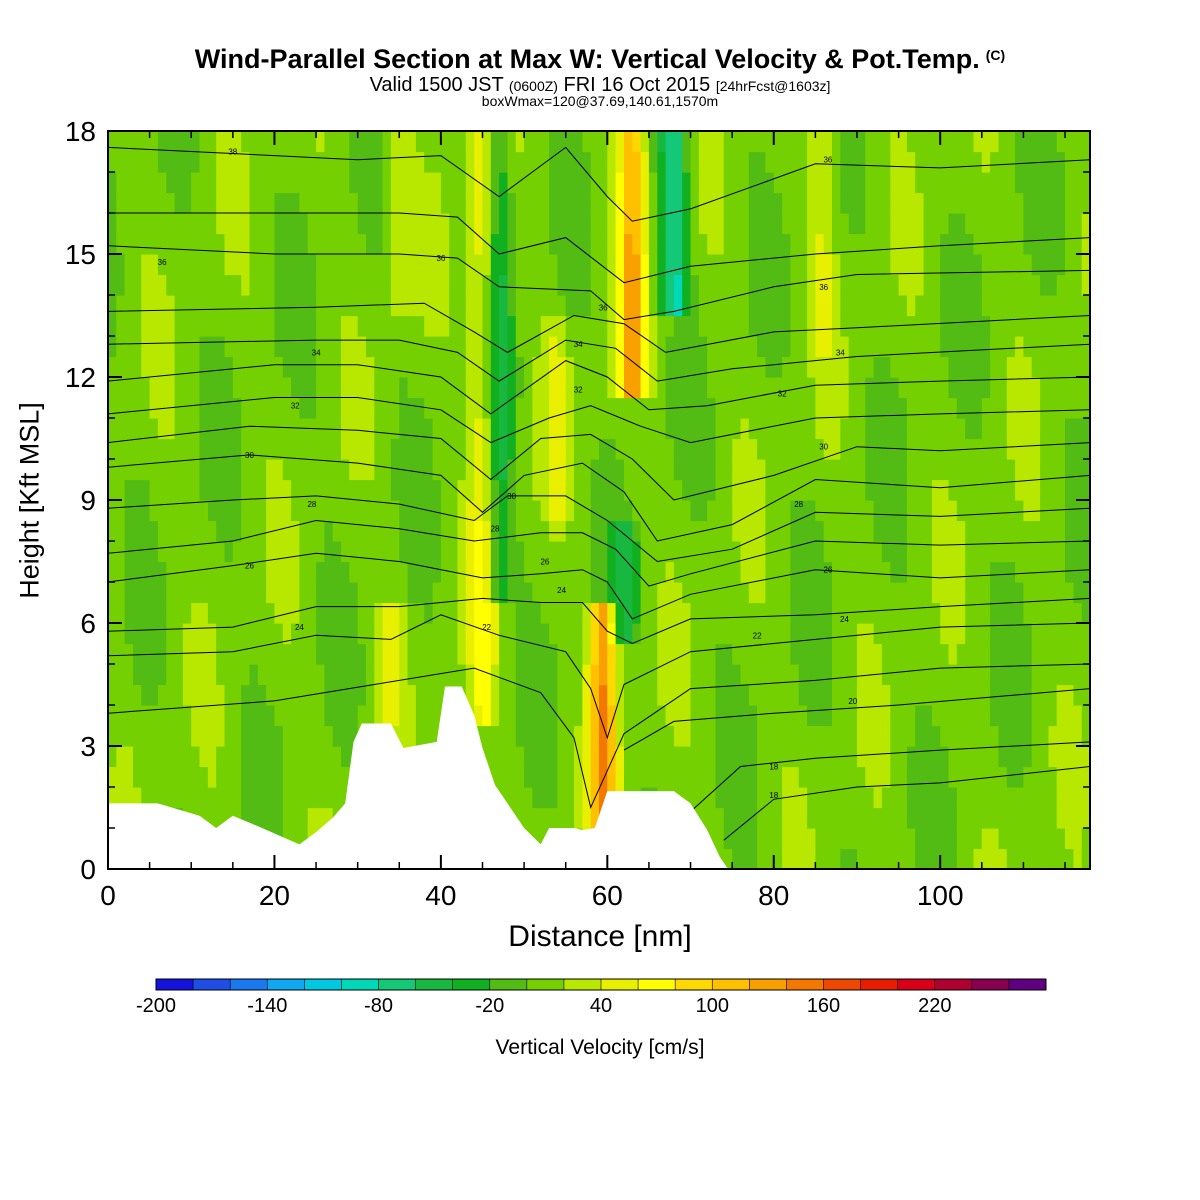 This screenshot has height=1200, width=1200. What do you see at coordinates (286, 984) in the screenshot?
I see `colorbar-swatch` at bounding box center [286, 984].